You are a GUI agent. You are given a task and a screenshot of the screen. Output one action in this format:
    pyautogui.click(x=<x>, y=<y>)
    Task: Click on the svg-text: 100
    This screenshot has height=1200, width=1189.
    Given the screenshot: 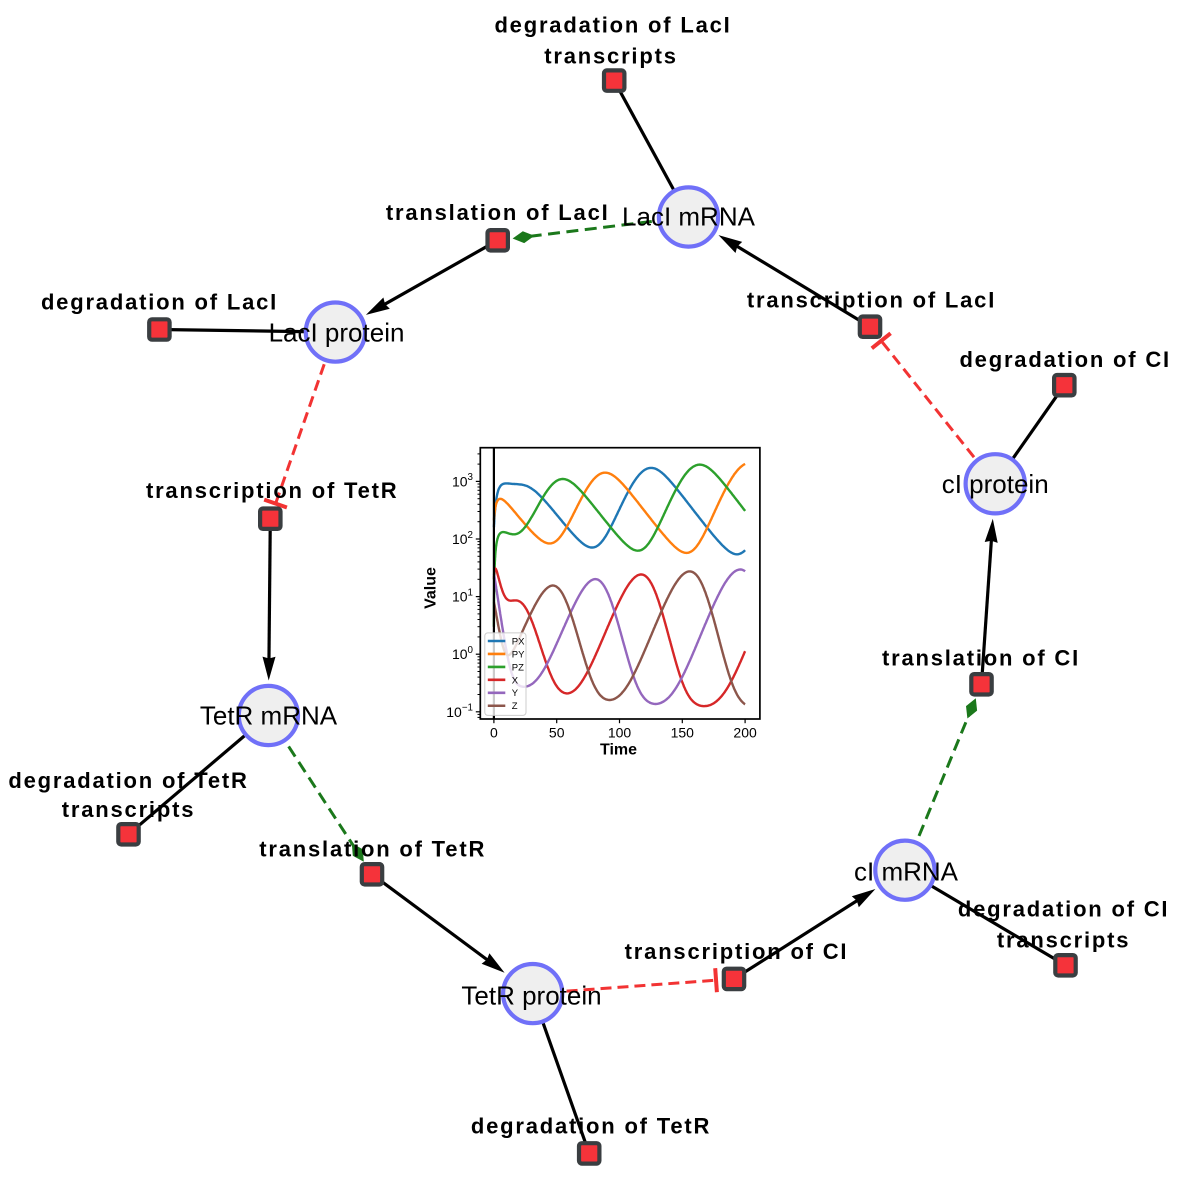 What is the action you would take?
    pyautogui.click(x=620, y=732)
    